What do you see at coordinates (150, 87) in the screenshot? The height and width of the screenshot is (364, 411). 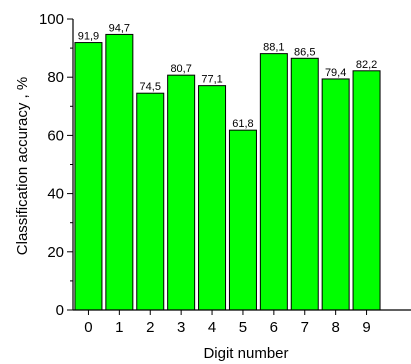 I see `data-label-2: 74,5` at bounding box center [150, 87].